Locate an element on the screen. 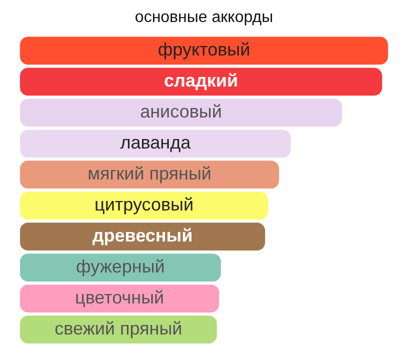  y-tick-label: сладкий is located at coordinates (201, 80).